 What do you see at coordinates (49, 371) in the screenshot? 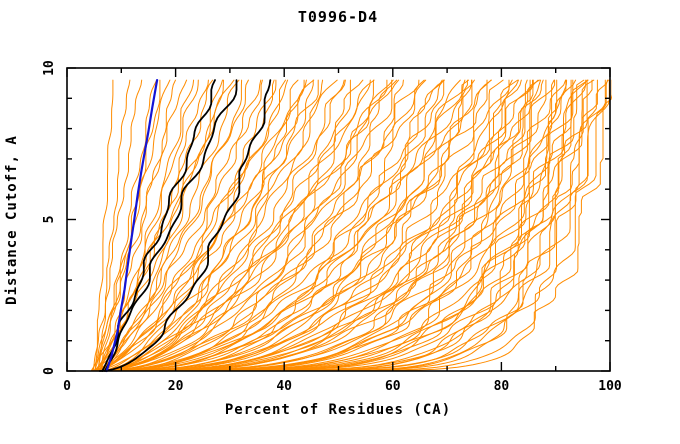
I see `y-tick-label: 0` at bounding box center [49, 371].